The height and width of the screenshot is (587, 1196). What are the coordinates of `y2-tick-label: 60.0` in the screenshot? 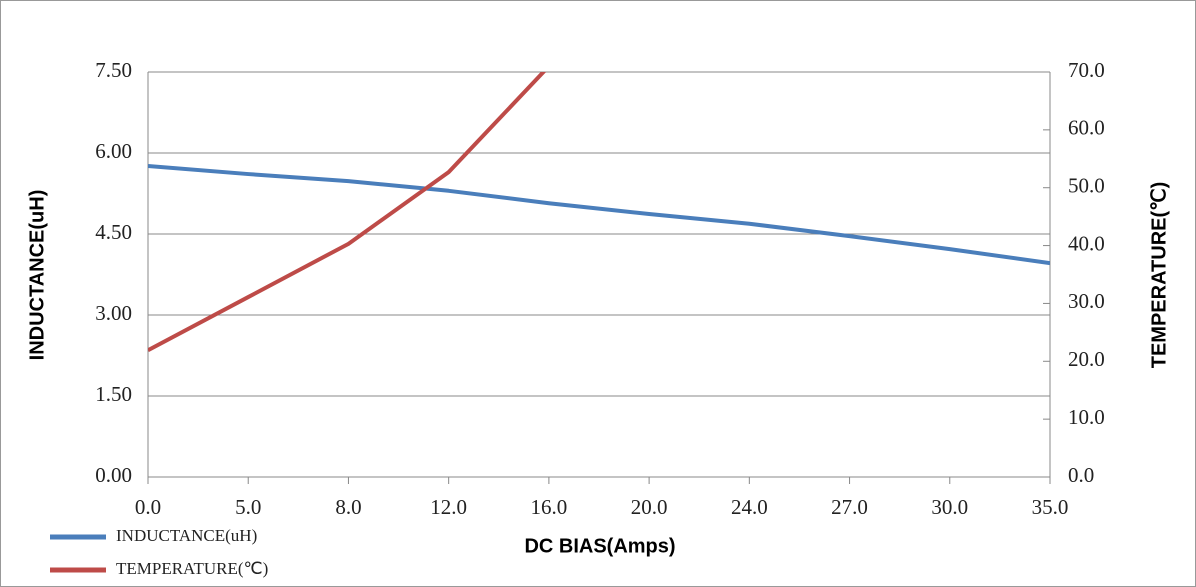 It's located at (1086, 128).